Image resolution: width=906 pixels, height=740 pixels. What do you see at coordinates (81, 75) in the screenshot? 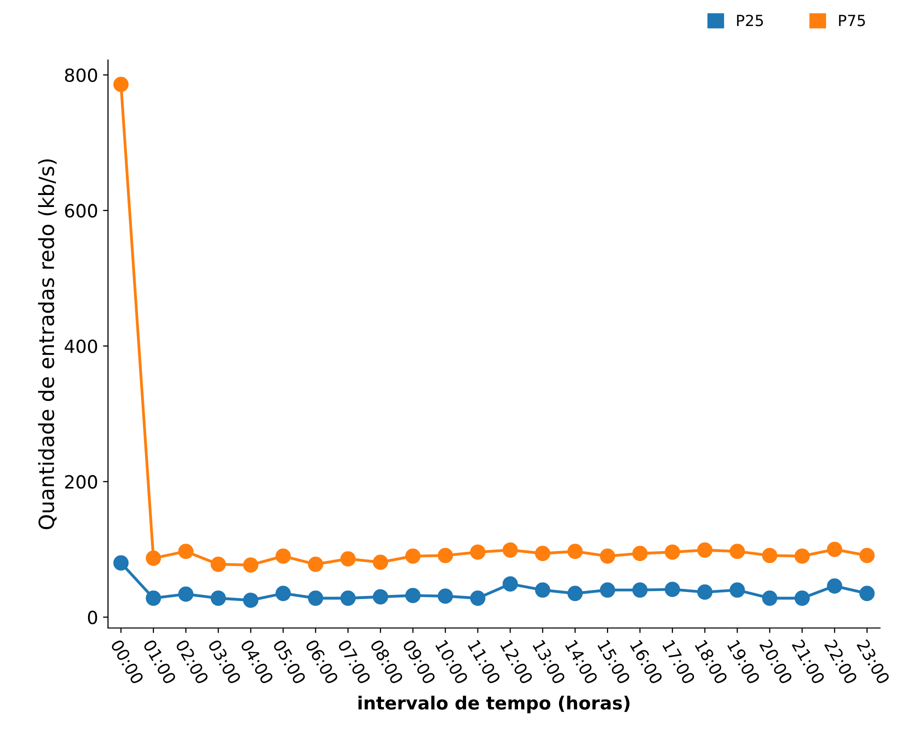
I see `y-tick-label: 800` at bounding box center [81, 75].